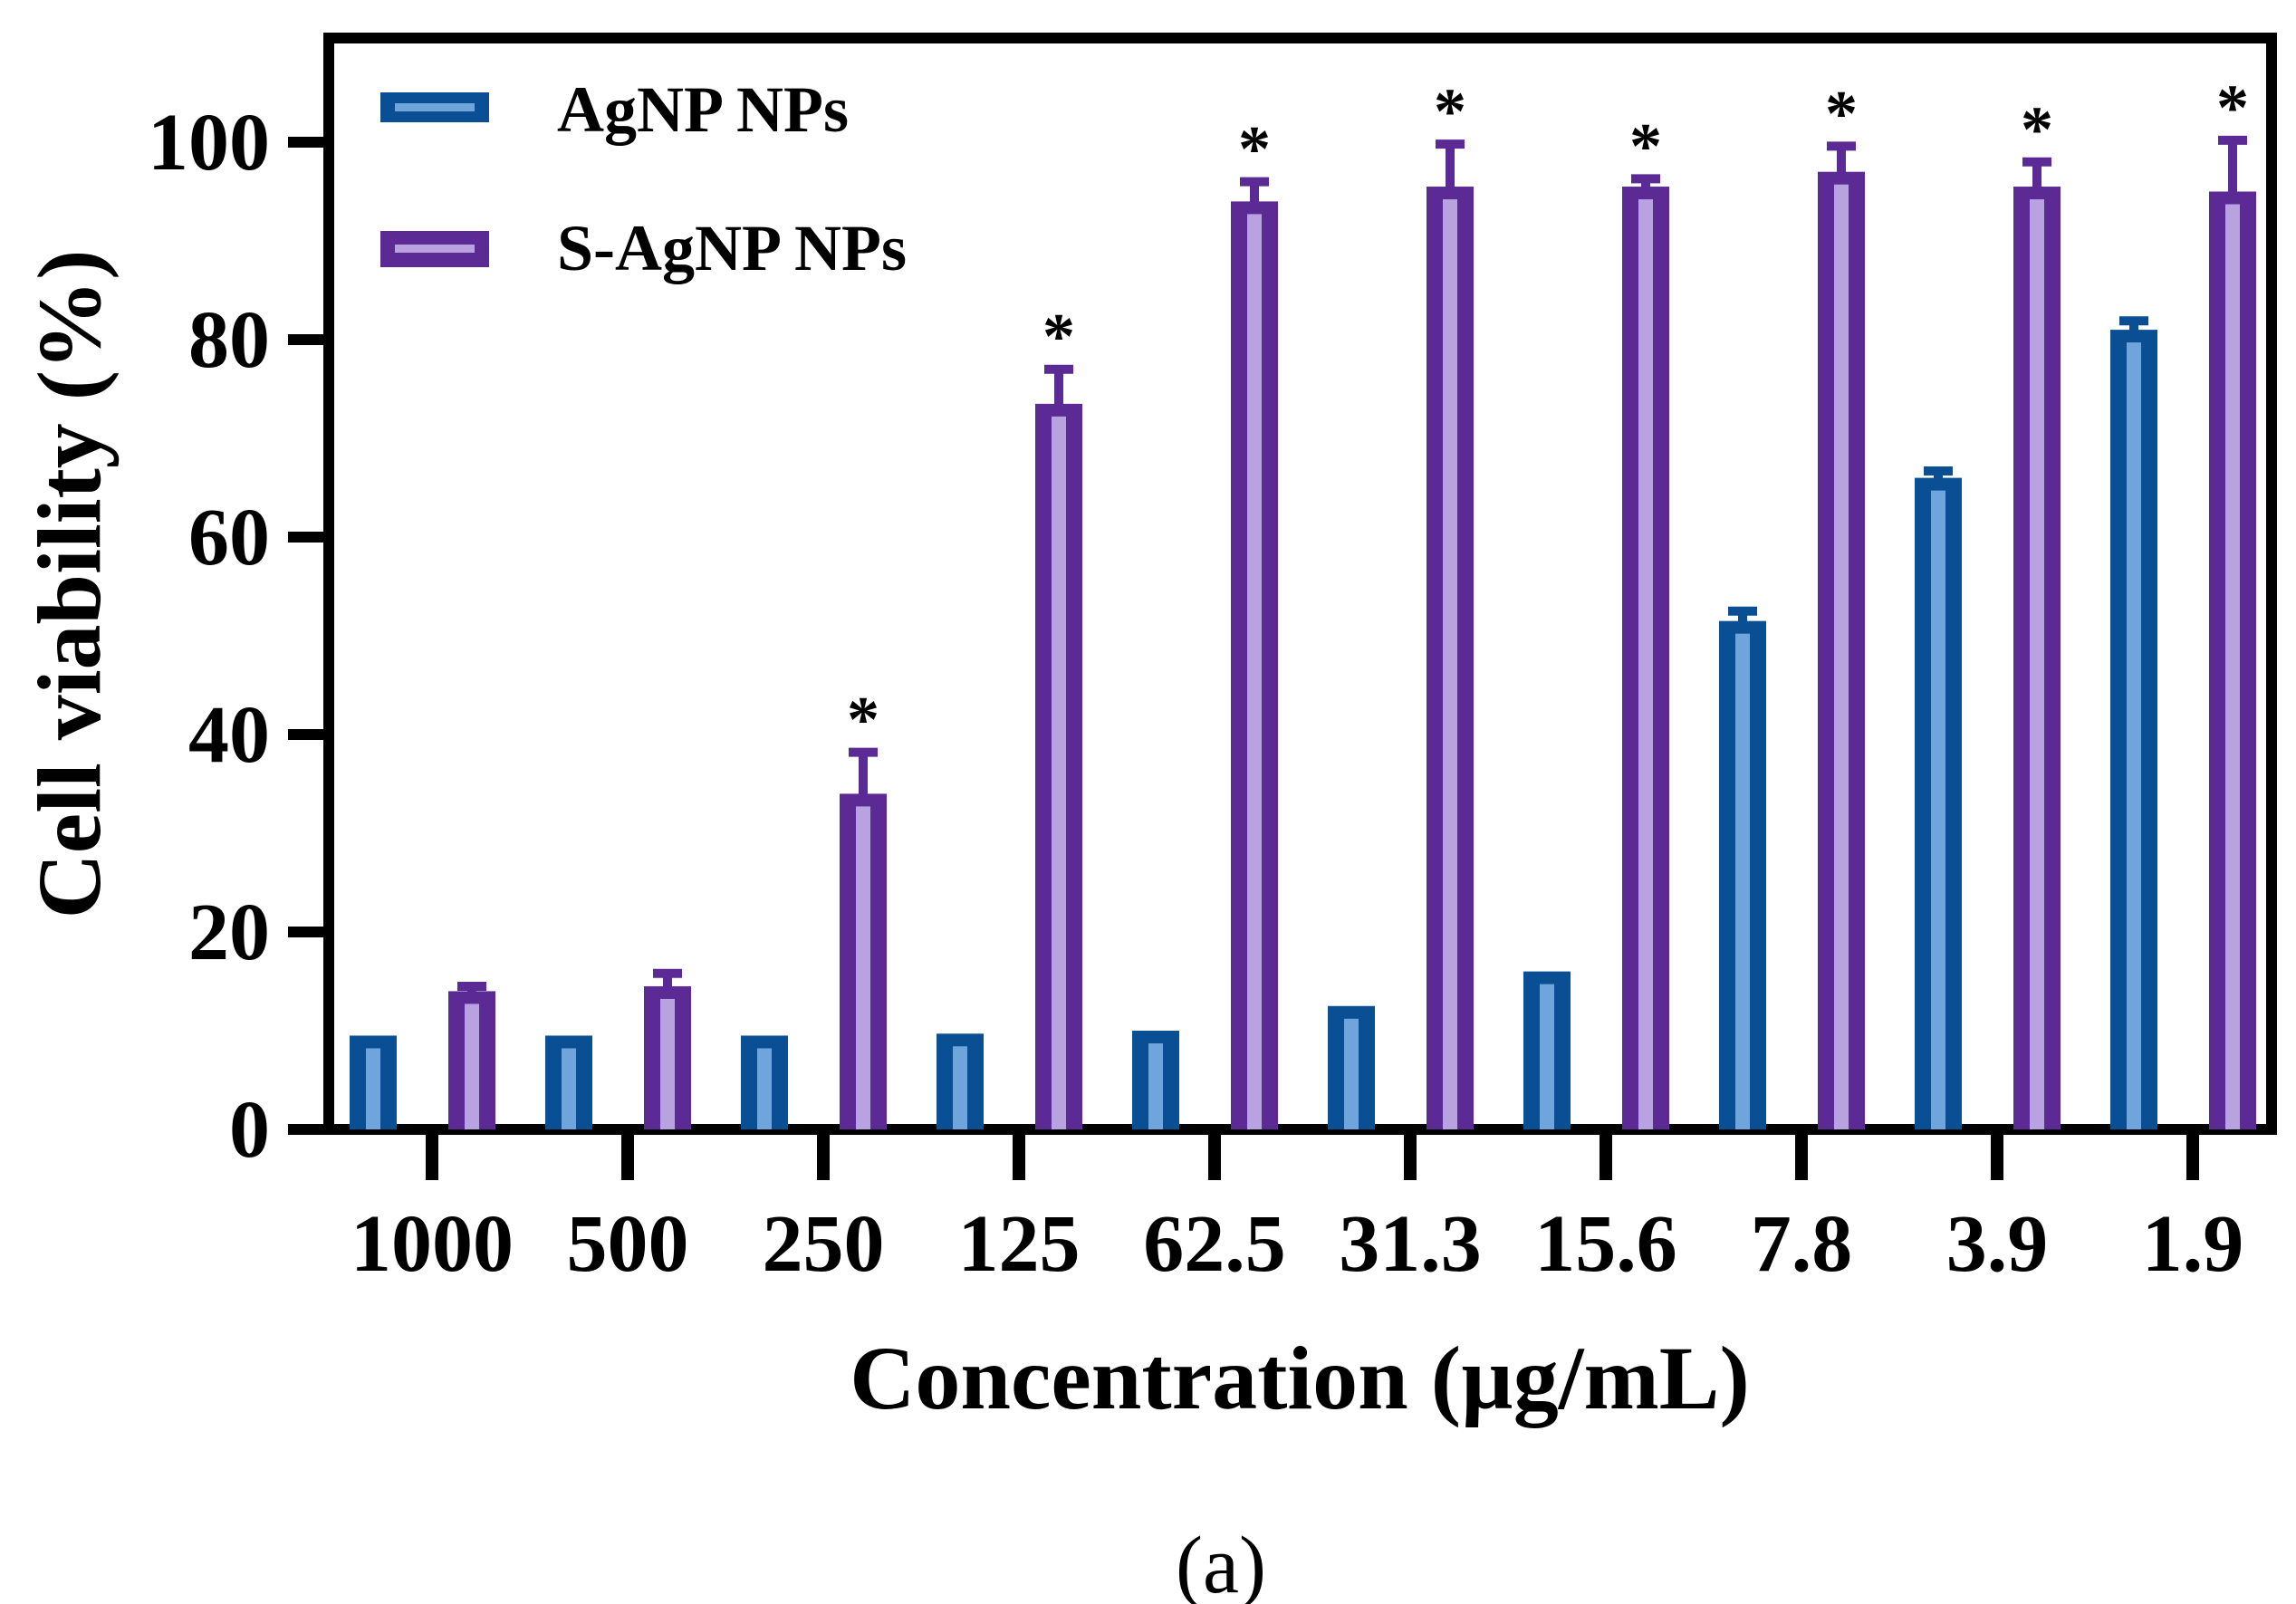 The image size is (2296, 1604). Describe the element at coordinates (1297, 1212) in the screenshot. I see `x-axis-ticks: 1000 500 250 125 62.5 31.3 15.6 7.8 3.9 1.9` at that location.